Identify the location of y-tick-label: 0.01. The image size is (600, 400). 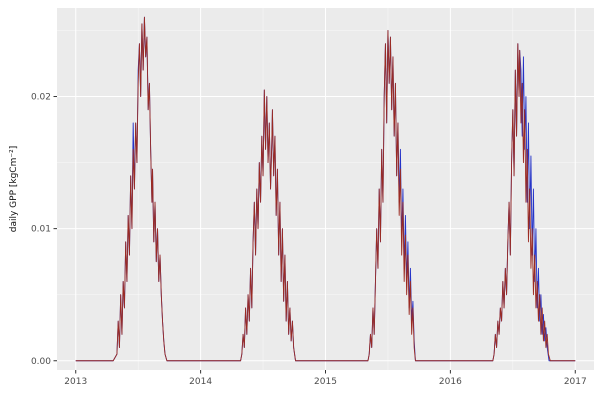
(41, 230).